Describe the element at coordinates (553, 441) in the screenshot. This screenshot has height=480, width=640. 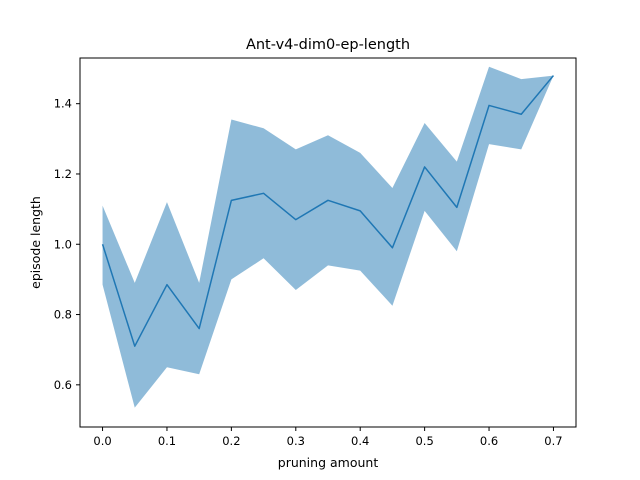
I see `x-tick-label: 0.7` at that location.